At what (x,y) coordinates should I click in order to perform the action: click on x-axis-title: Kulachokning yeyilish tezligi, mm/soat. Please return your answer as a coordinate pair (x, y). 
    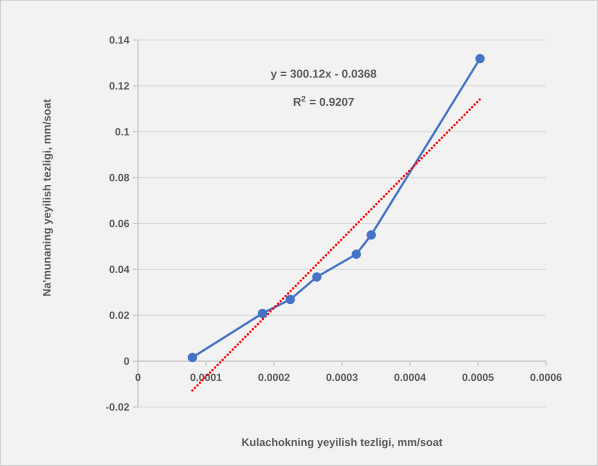
    Looking at the image, I should click on (342, 443).